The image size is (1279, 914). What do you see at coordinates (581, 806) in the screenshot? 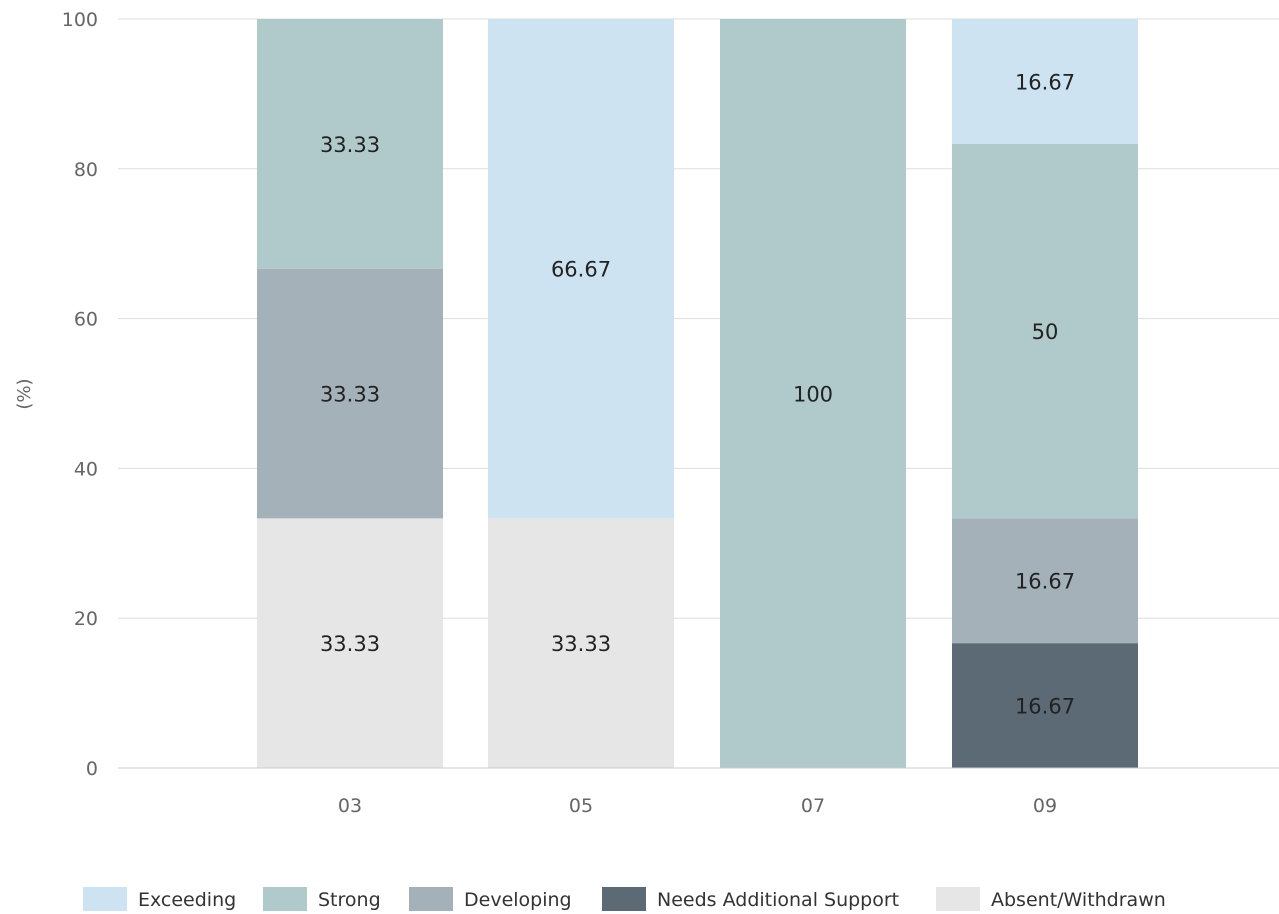
I see `x-tick-label: 05` at bounding box center [581, 806].